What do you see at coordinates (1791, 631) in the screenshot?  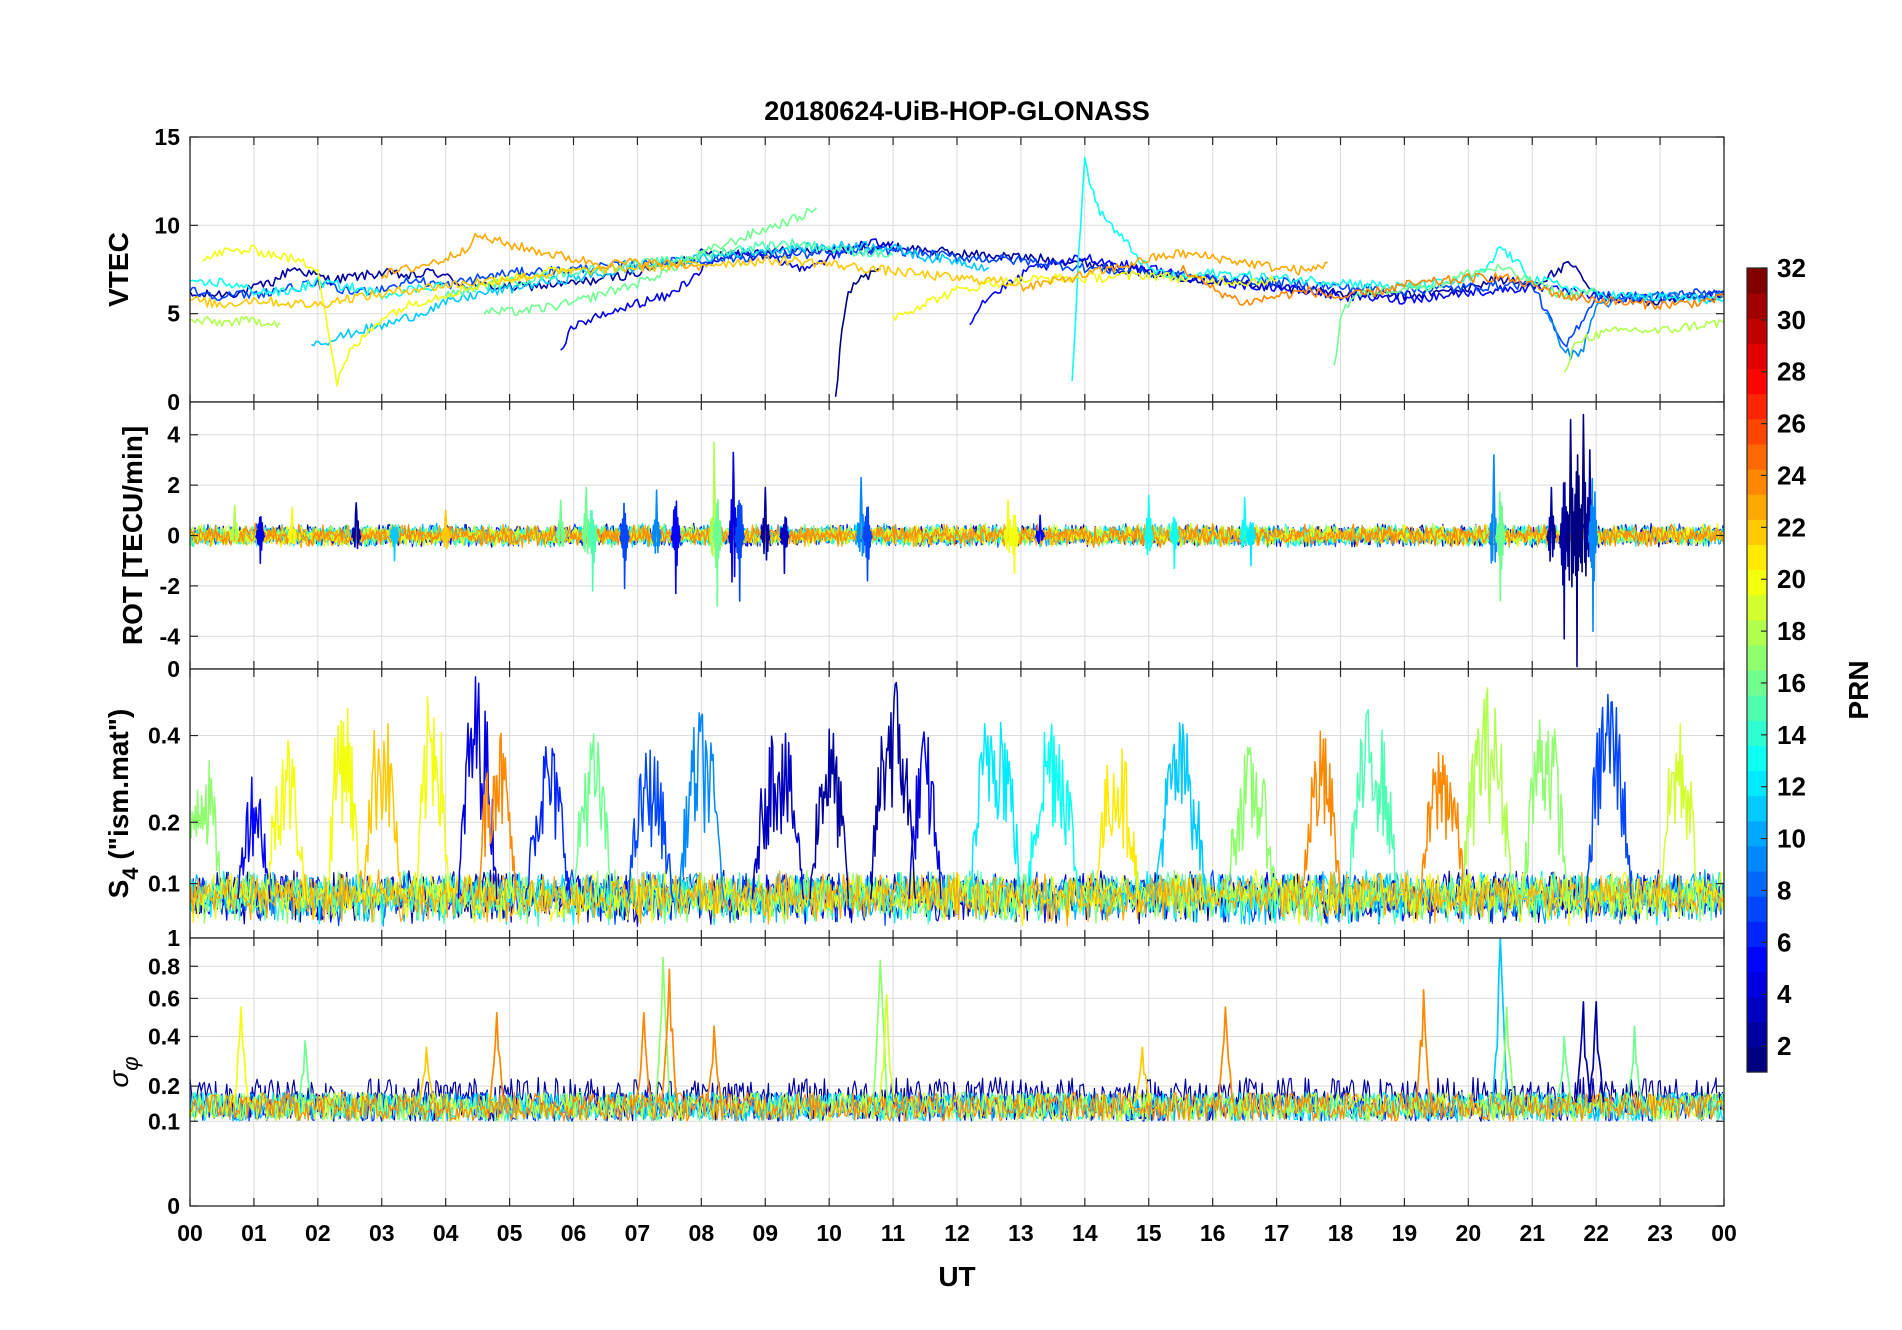 I see `colorbar-tick-label: 18` at bounding box center [1791, 631].